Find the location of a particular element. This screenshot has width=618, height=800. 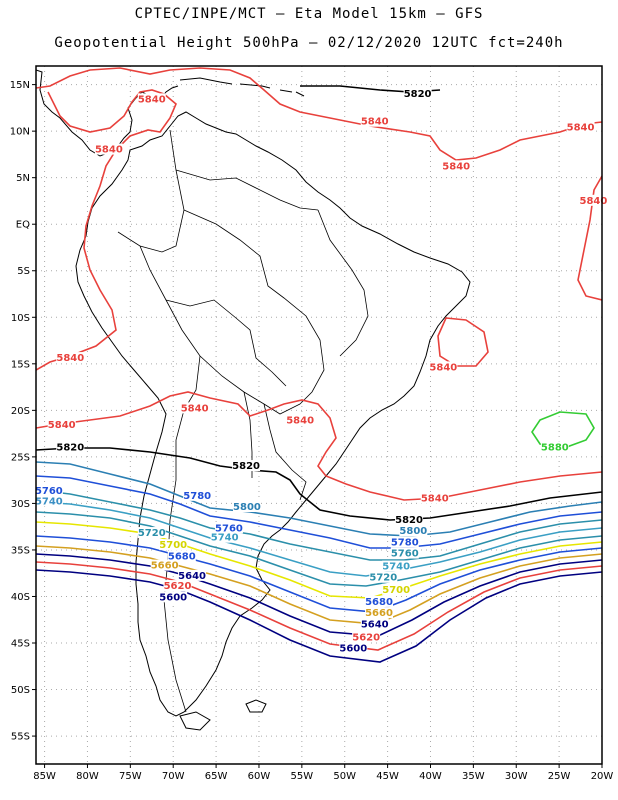

lat-tick-label: 15N is located at coordinates (20, 85).